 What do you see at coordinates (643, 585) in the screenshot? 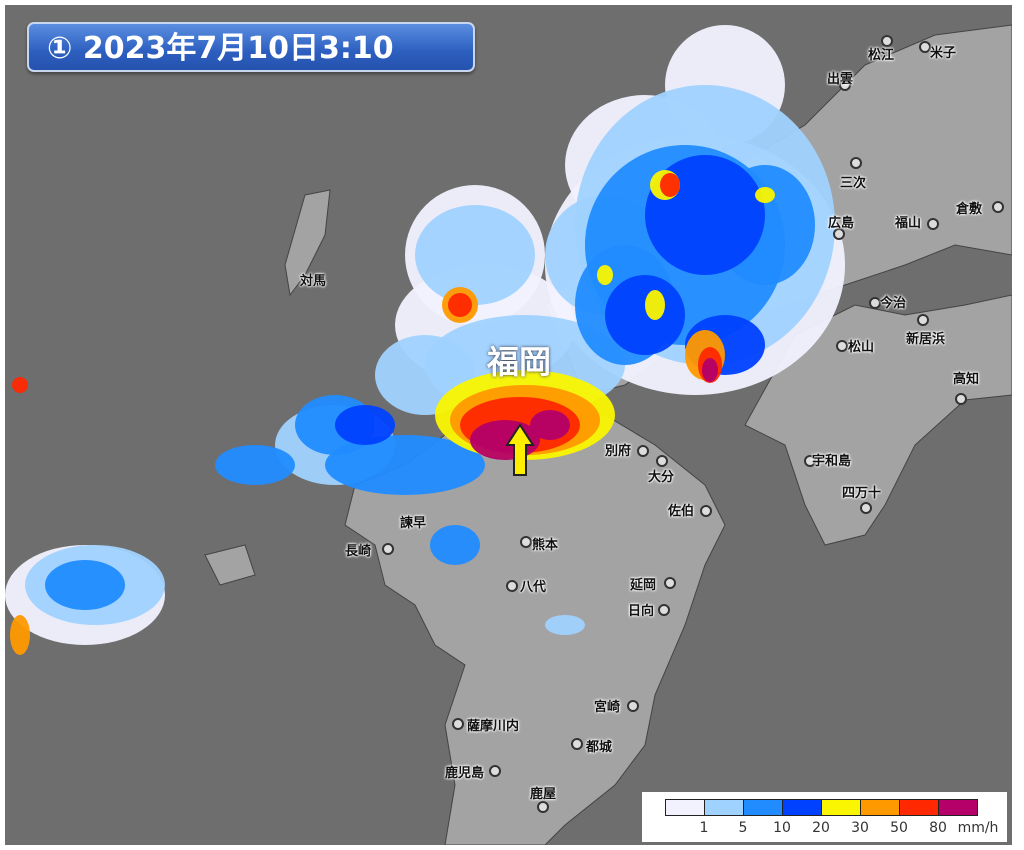
I see `city-label: 延岡` at bounding box center [643, 585].